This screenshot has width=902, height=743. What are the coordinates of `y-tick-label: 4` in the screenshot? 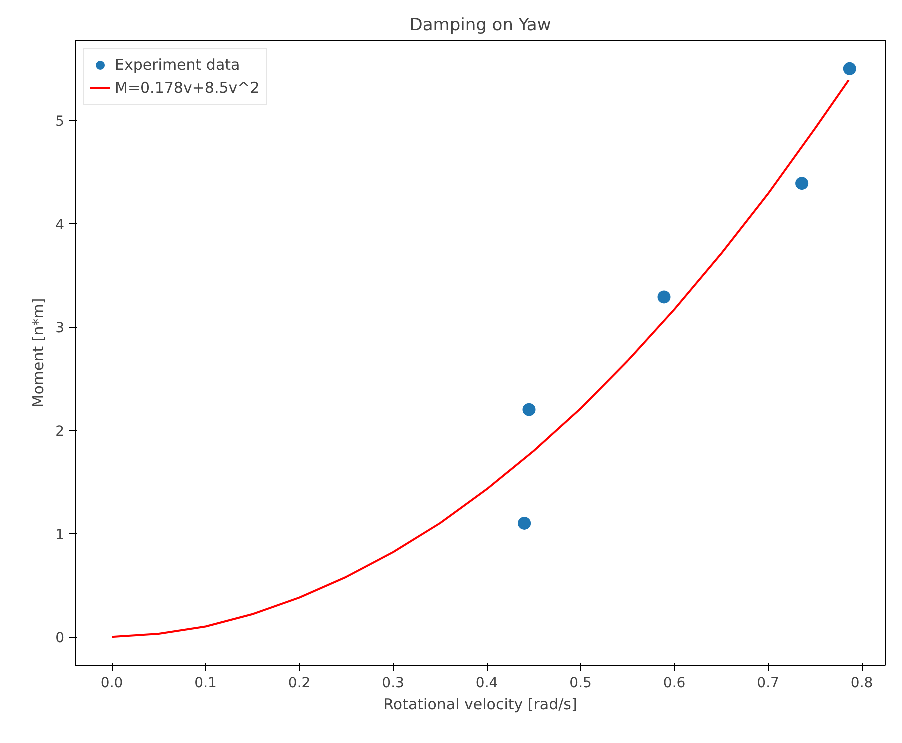 It's located at (60, 225).